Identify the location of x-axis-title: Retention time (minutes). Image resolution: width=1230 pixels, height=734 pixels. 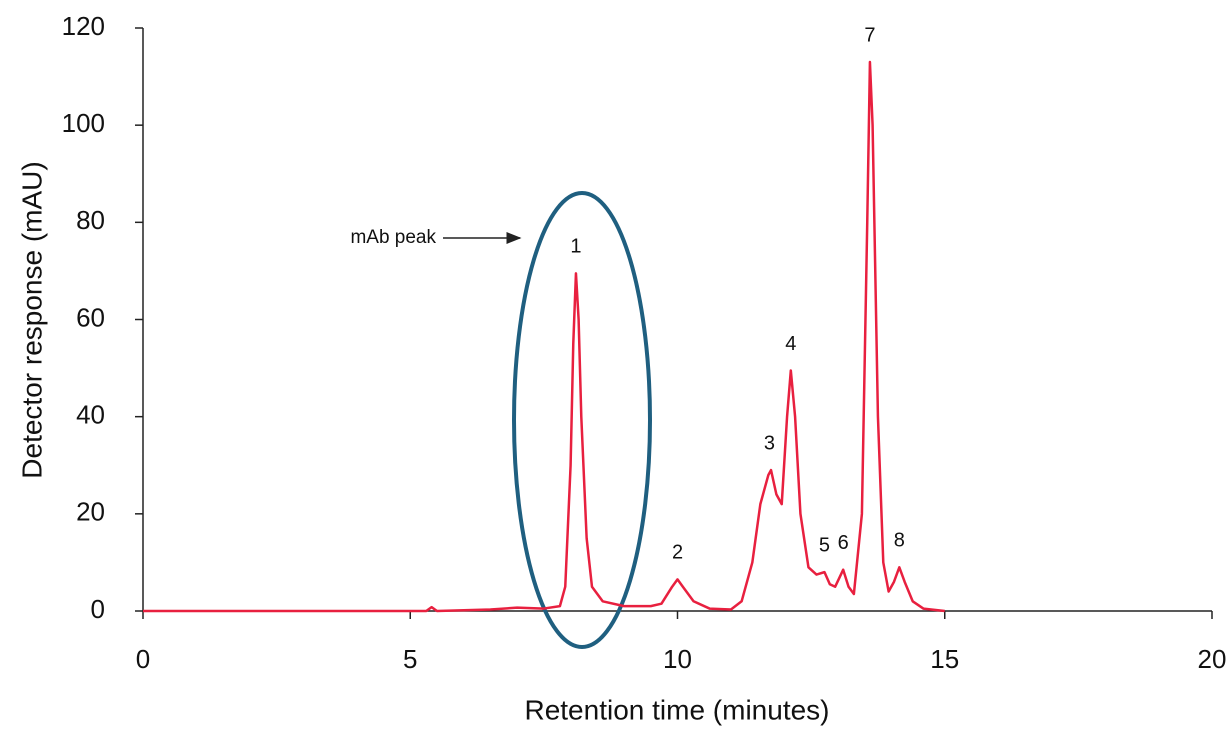
(676, 709).